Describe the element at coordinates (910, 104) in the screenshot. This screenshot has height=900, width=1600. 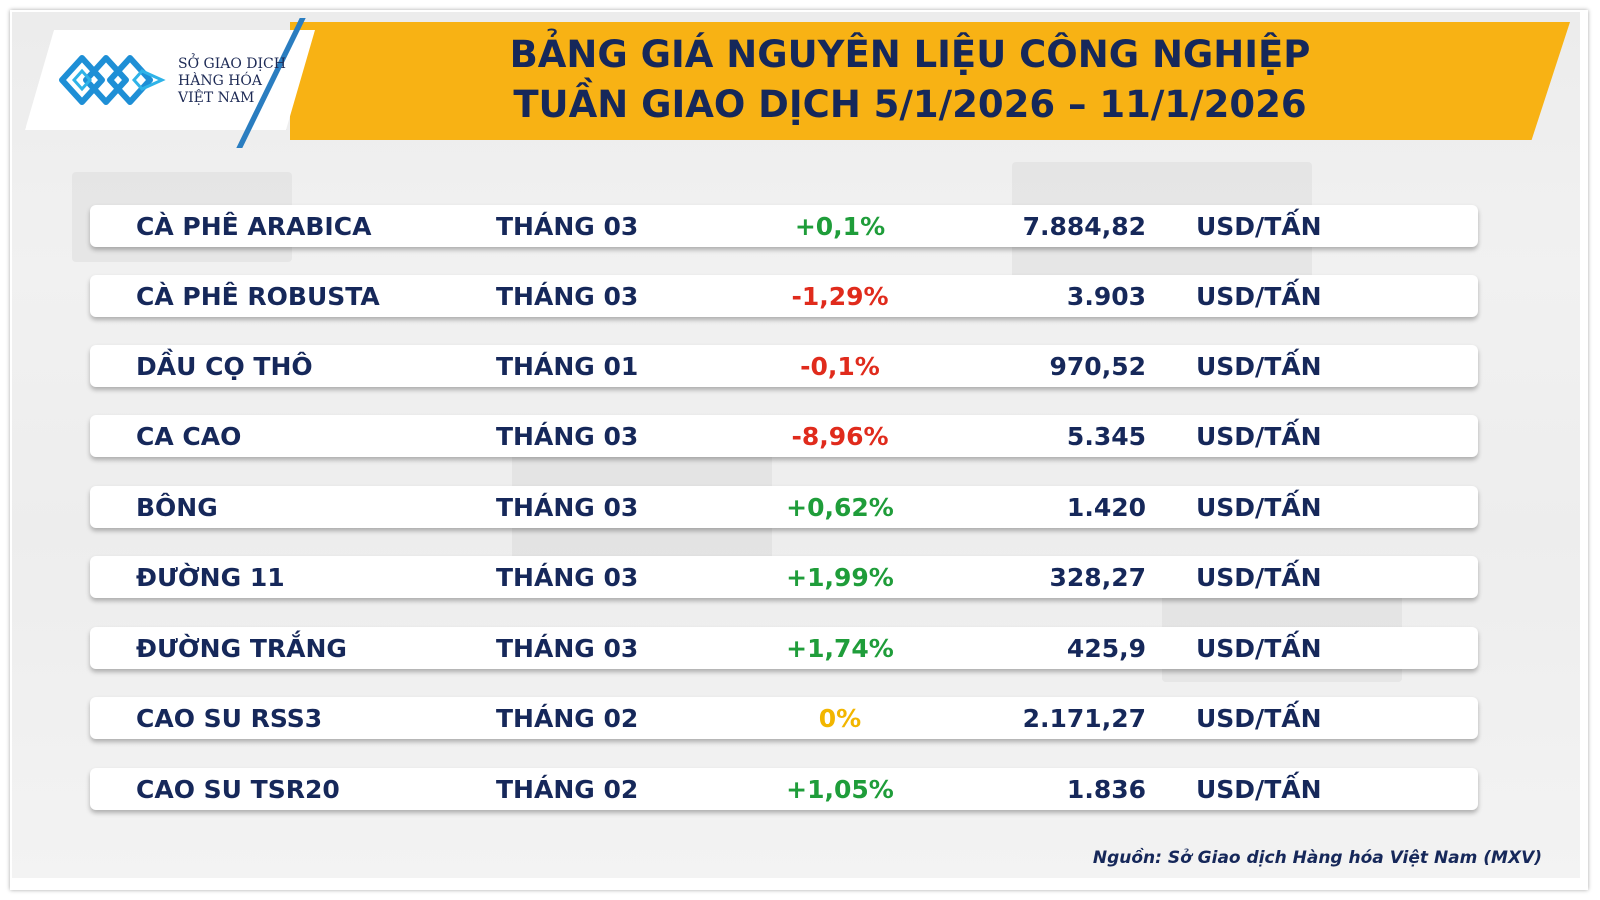
I see `title-line-2: TUẦN GIAO DỊCH 5/1/2026 – 11/1/2026` at that location.